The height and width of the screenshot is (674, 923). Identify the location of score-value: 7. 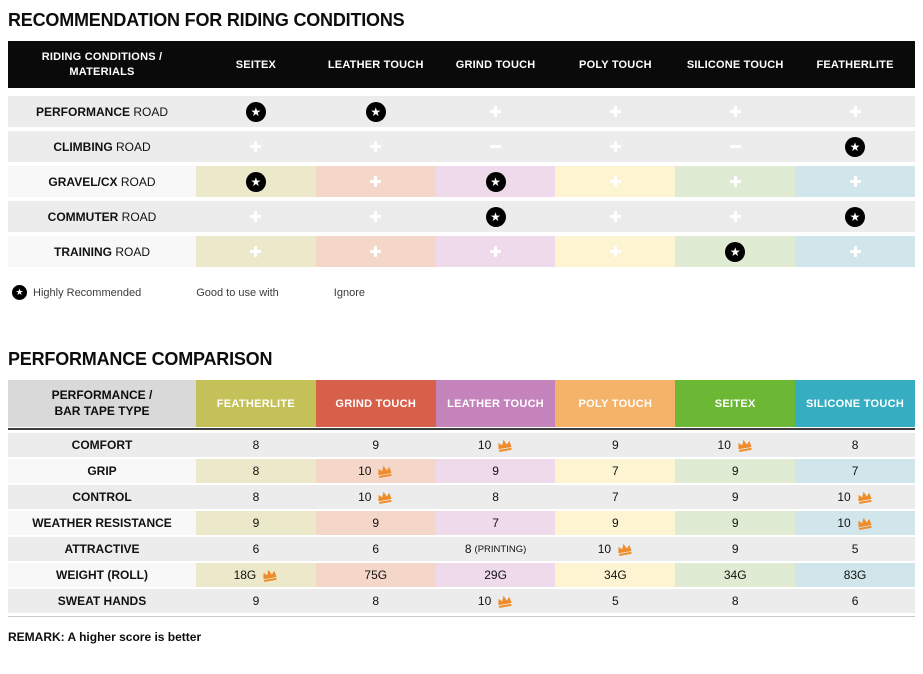
(615, 471).